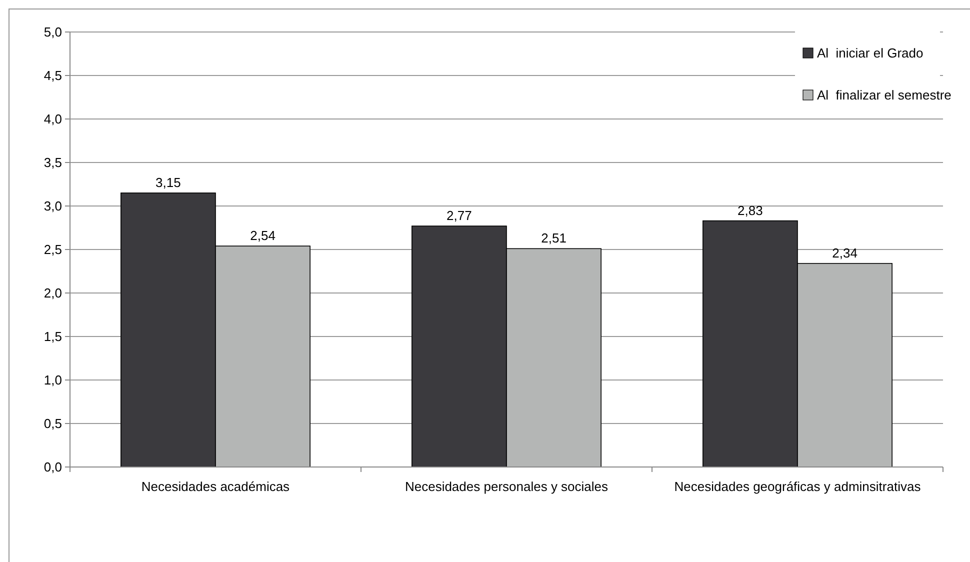 The image size is (970, 562). Describe the element at coordinates (263, 236) in the screenshot. I see `data-label: 2,54` at that location.